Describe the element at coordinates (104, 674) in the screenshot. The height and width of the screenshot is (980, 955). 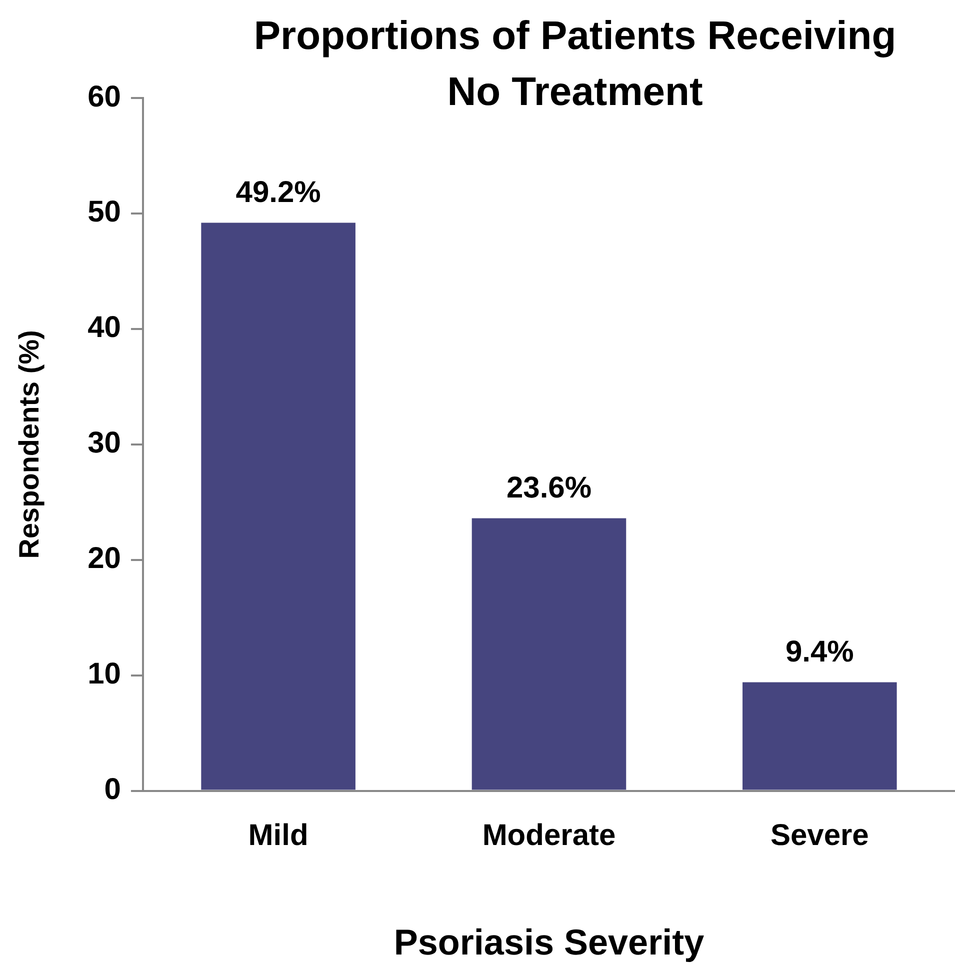
I see `y-tick-label: 10` at that location.